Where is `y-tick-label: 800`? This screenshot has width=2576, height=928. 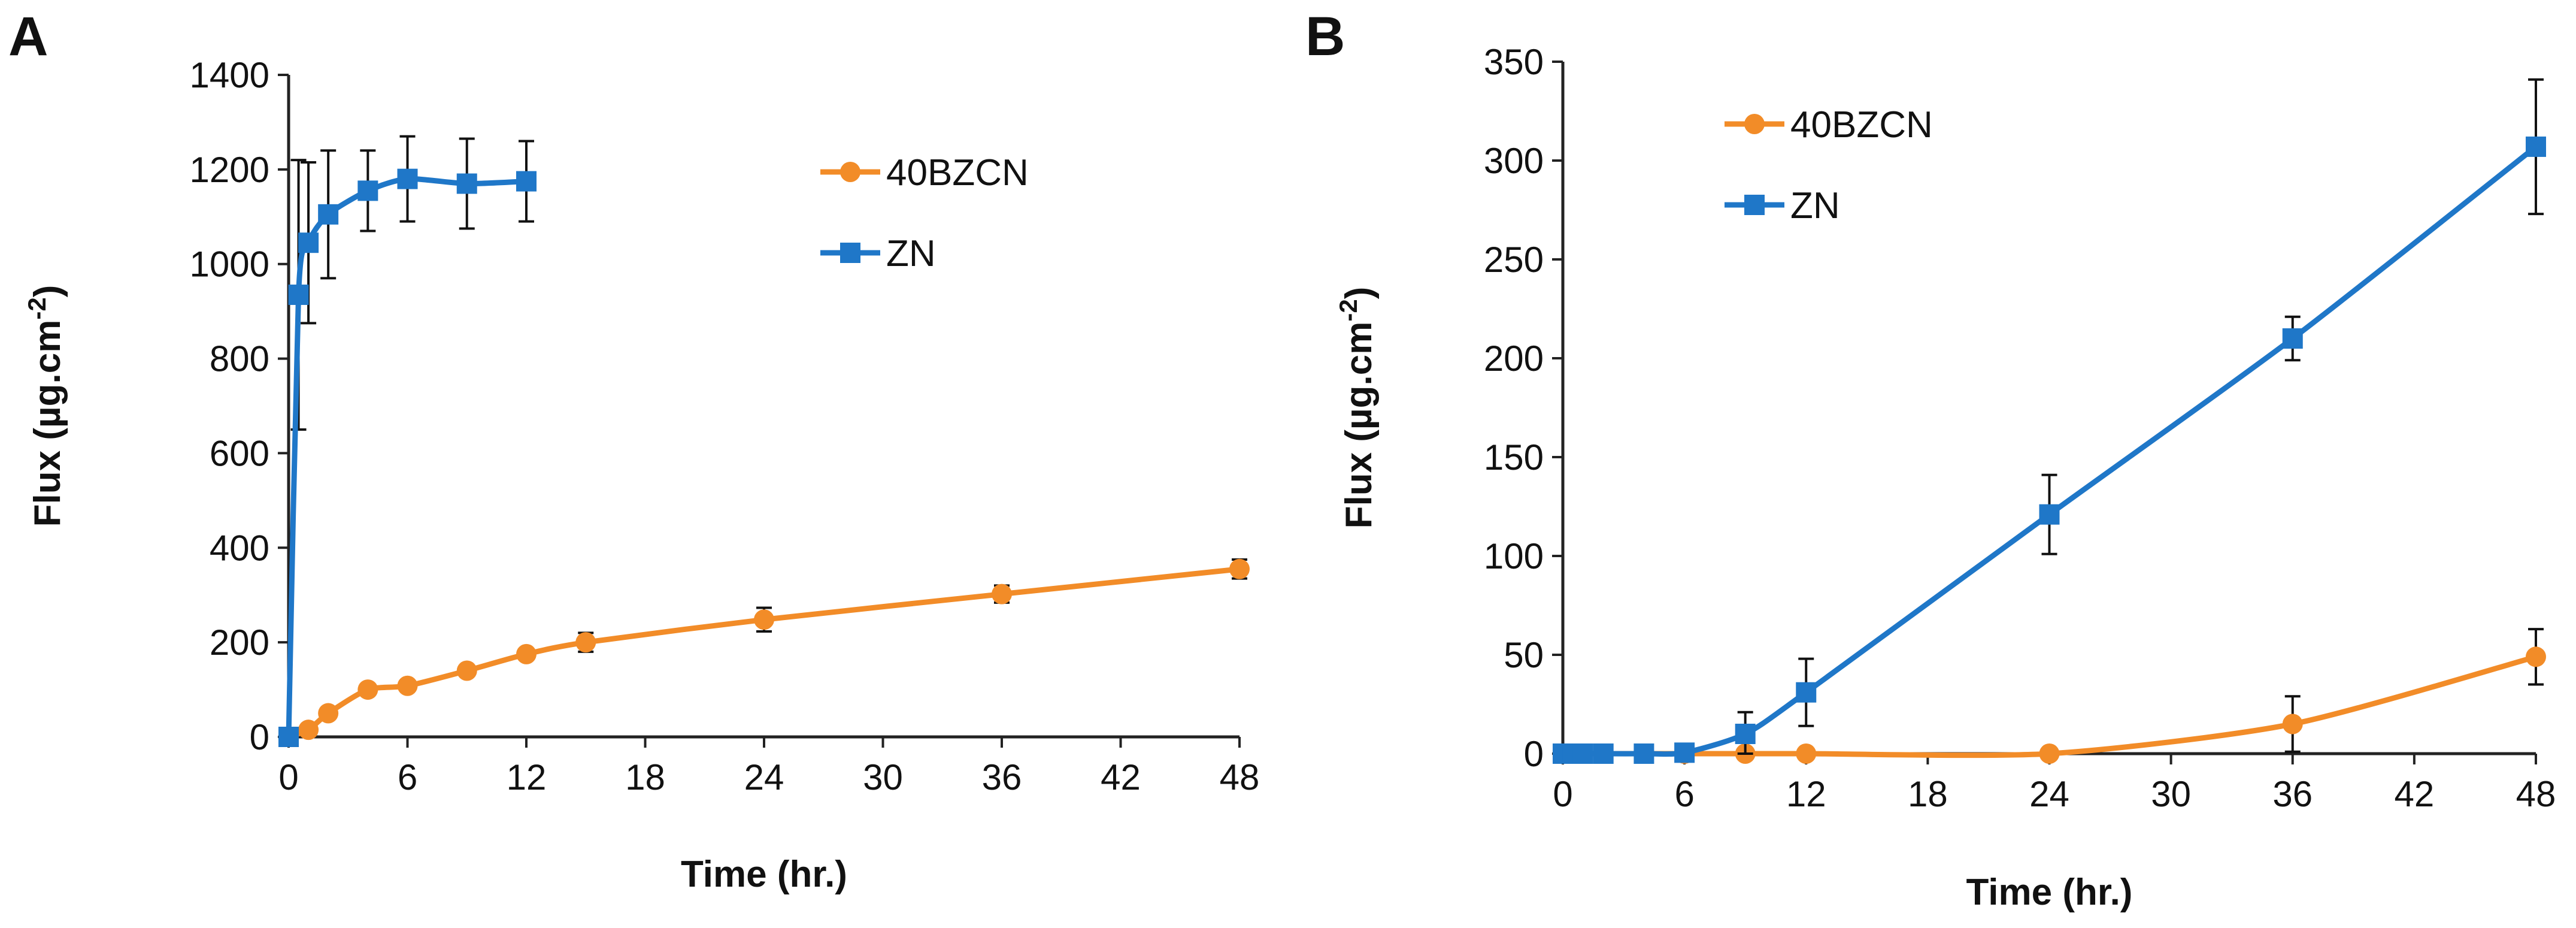 y-tick-label: 800 is located at coordinates (239, 359).